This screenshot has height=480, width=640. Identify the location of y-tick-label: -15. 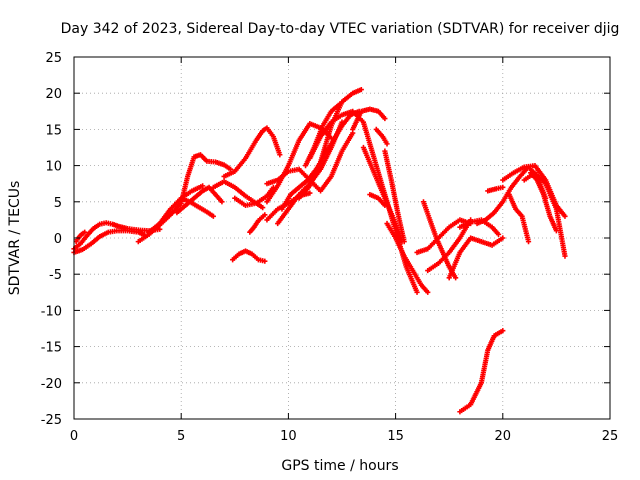
(51, 348).